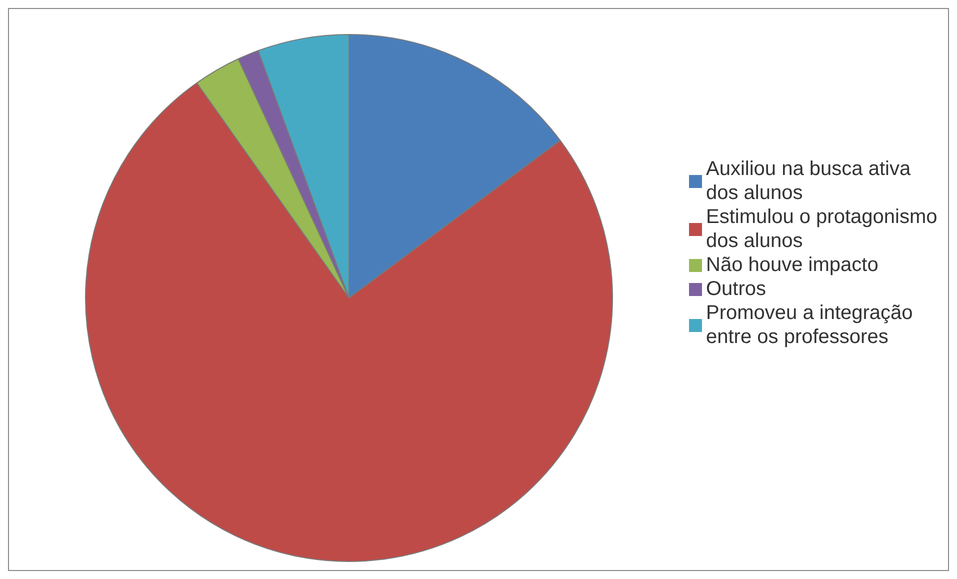 The width and height of the screenshot is (957, 579). I want to click on legend-label: Outros, so click(736, 289).